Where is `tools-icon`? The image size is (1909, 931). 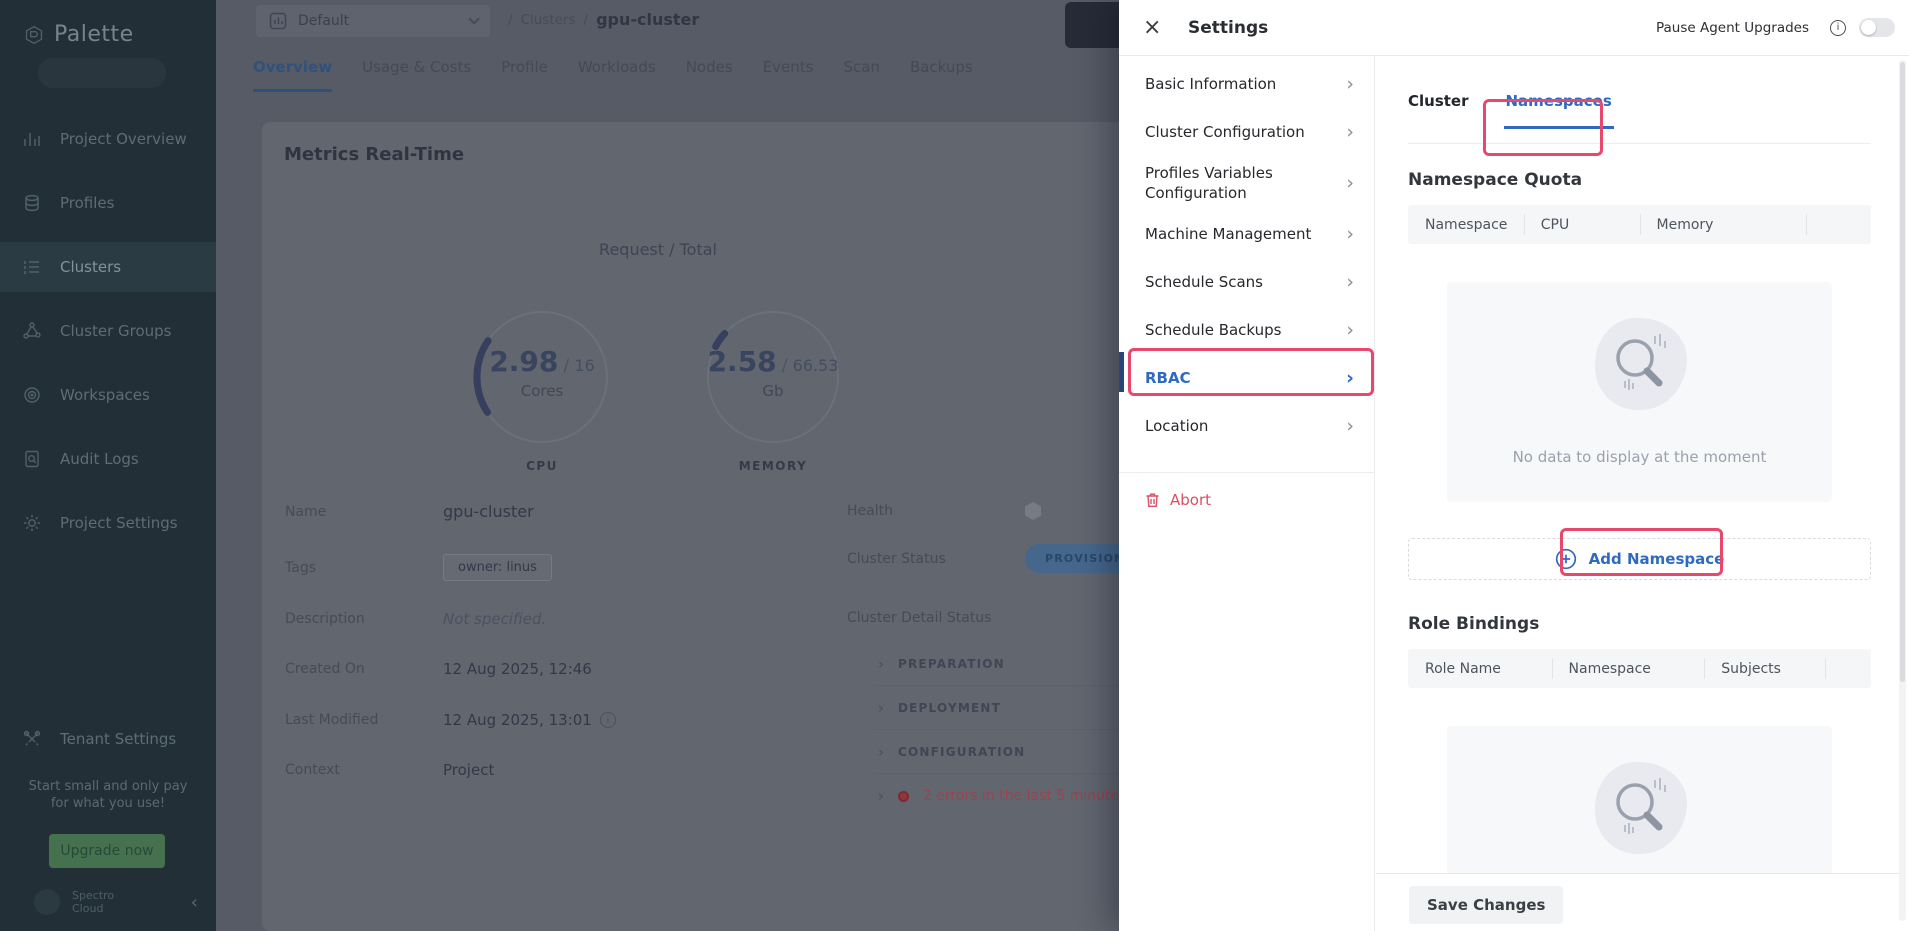
tools-icon is located at coordinates (32, 738).